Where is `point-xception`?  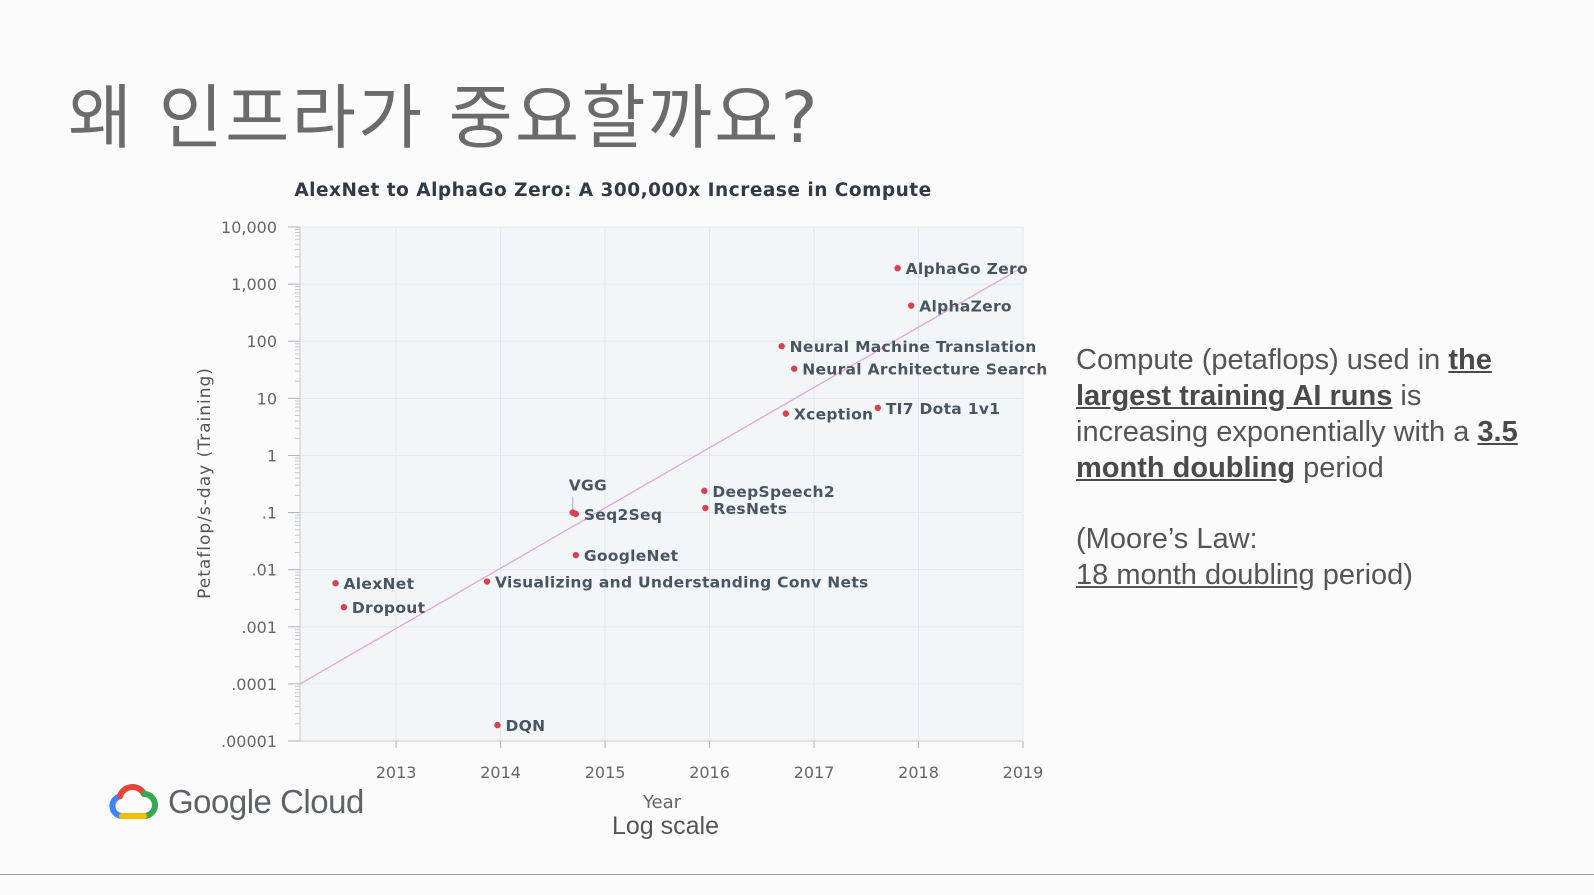
point-xception is located at coordinates (786, 413).